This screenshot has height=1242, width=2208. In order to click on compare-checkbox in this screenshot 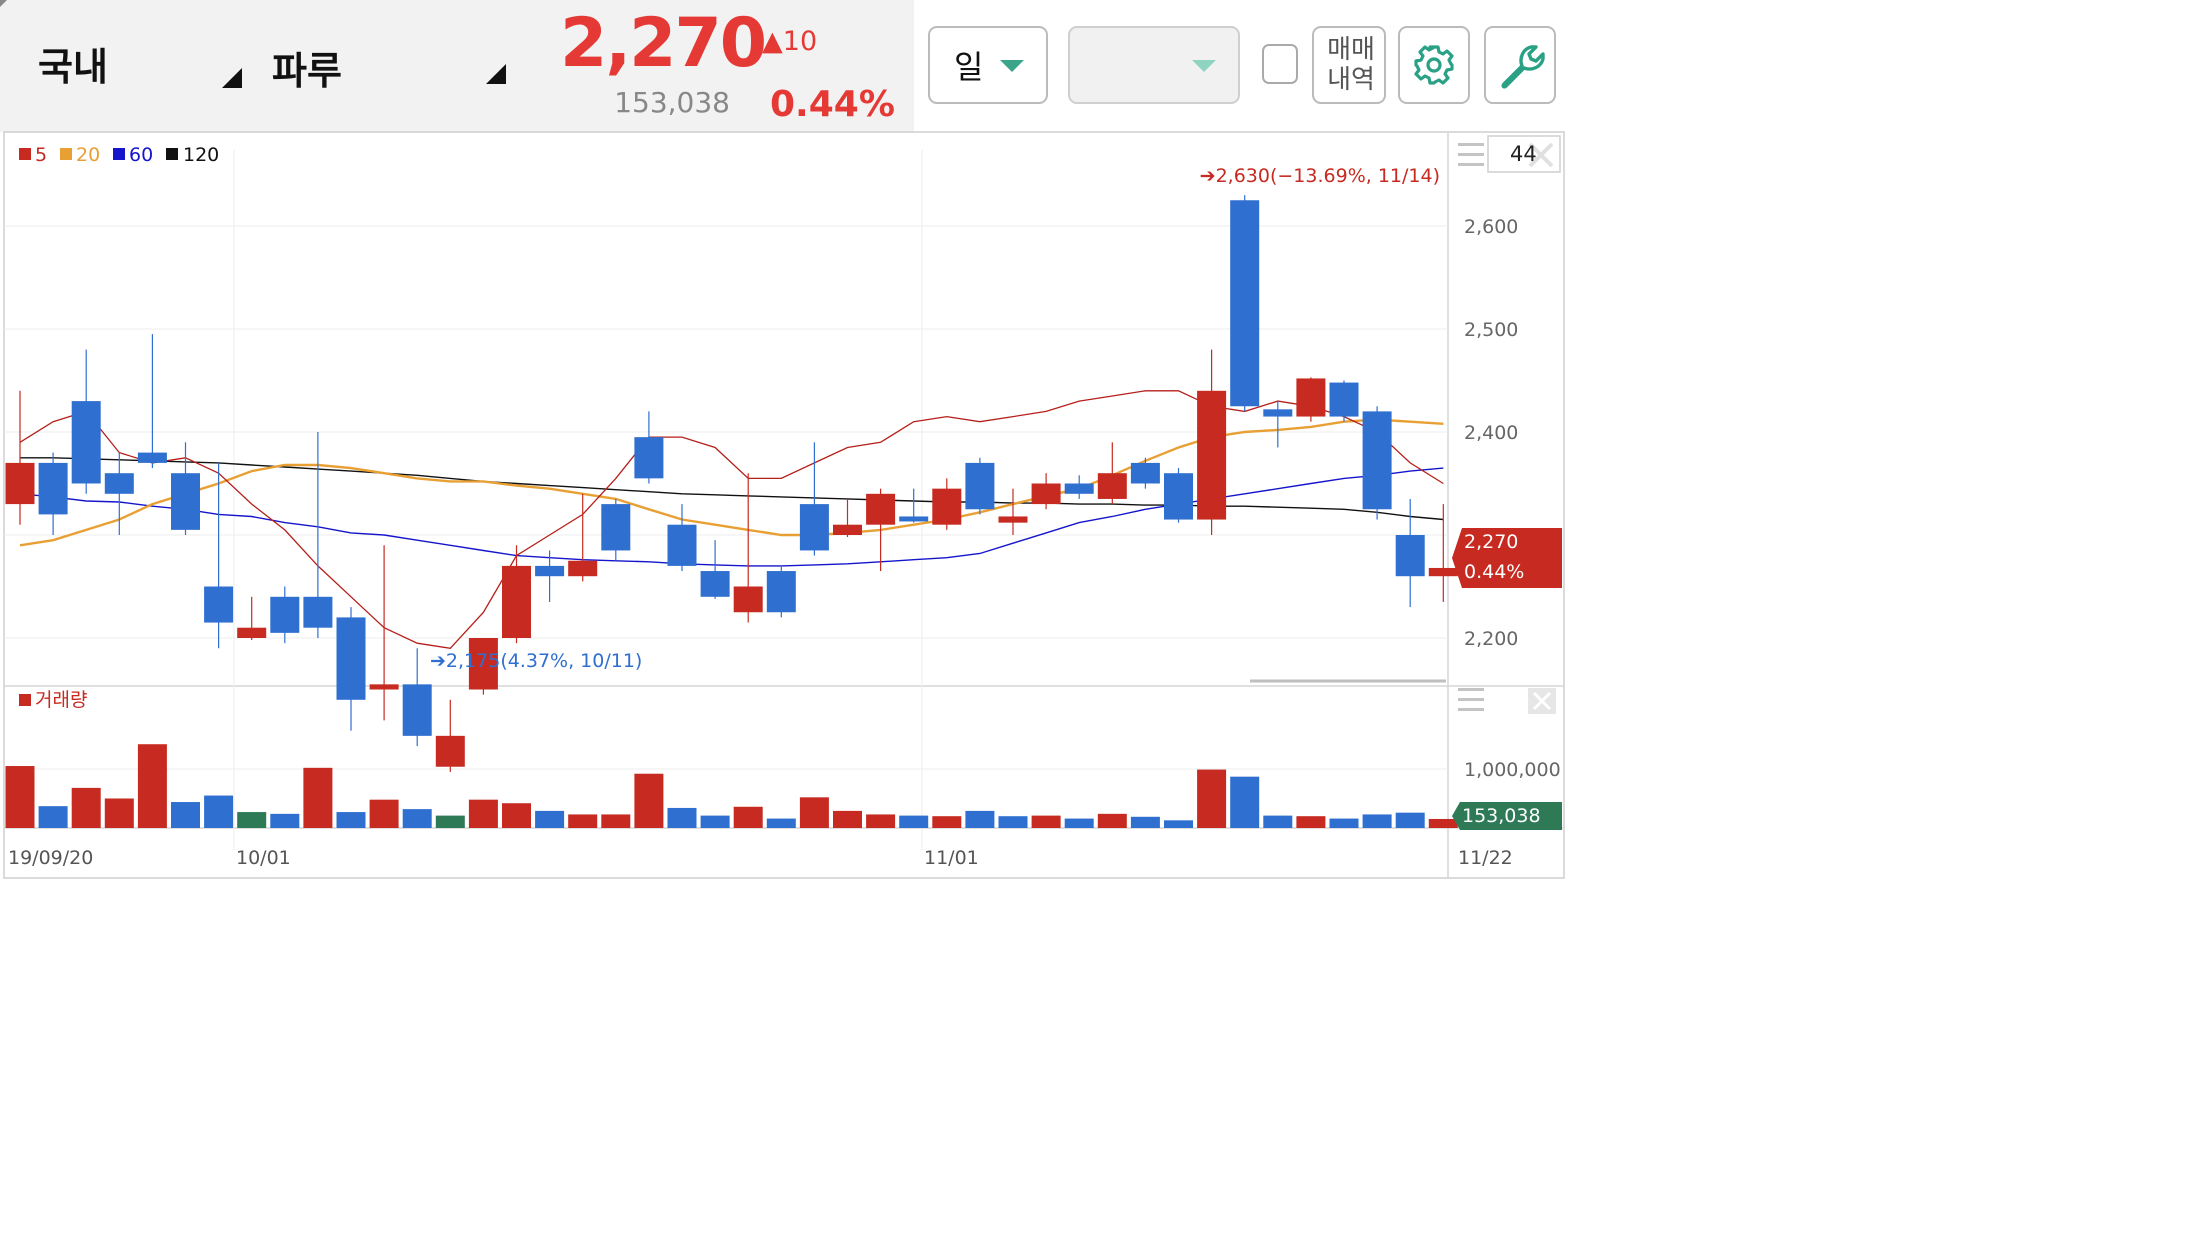, I will do `click(1280, 64)`.